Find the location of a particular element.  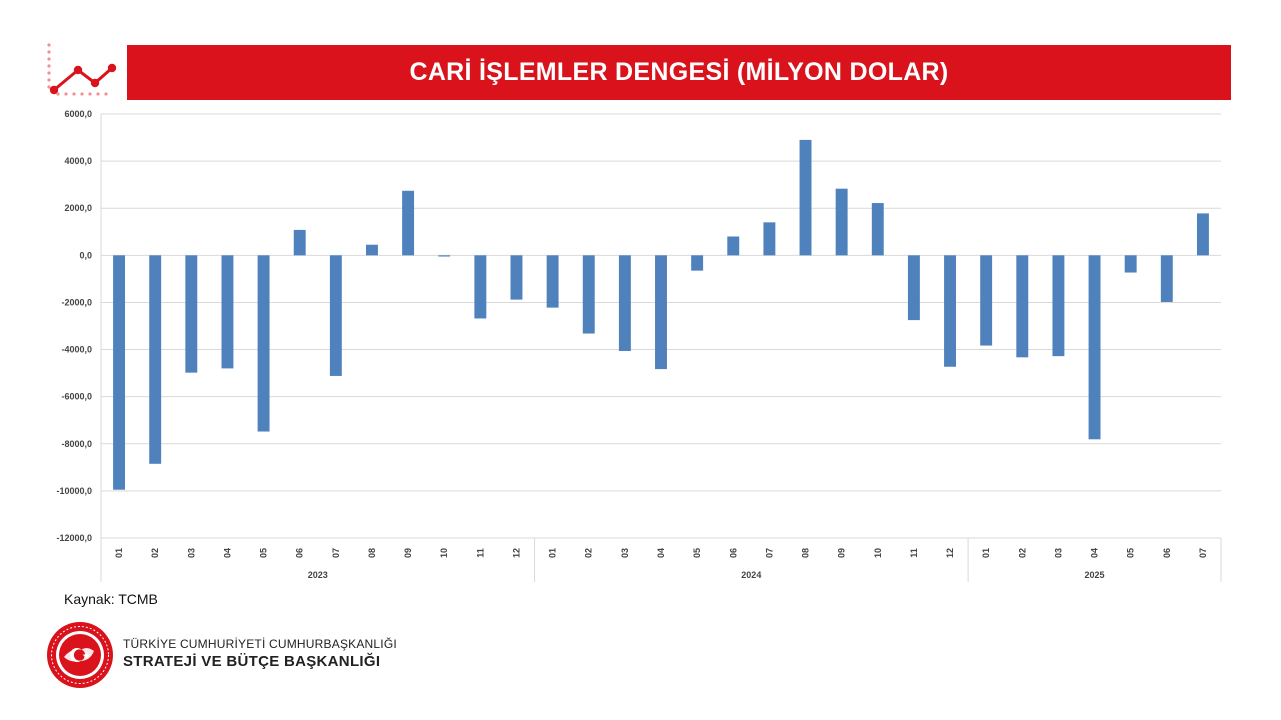

chart-title: CARİ İŞLEMLER DENGESİ (MİLYON DOLAR) is located at coordinates (679, 72).